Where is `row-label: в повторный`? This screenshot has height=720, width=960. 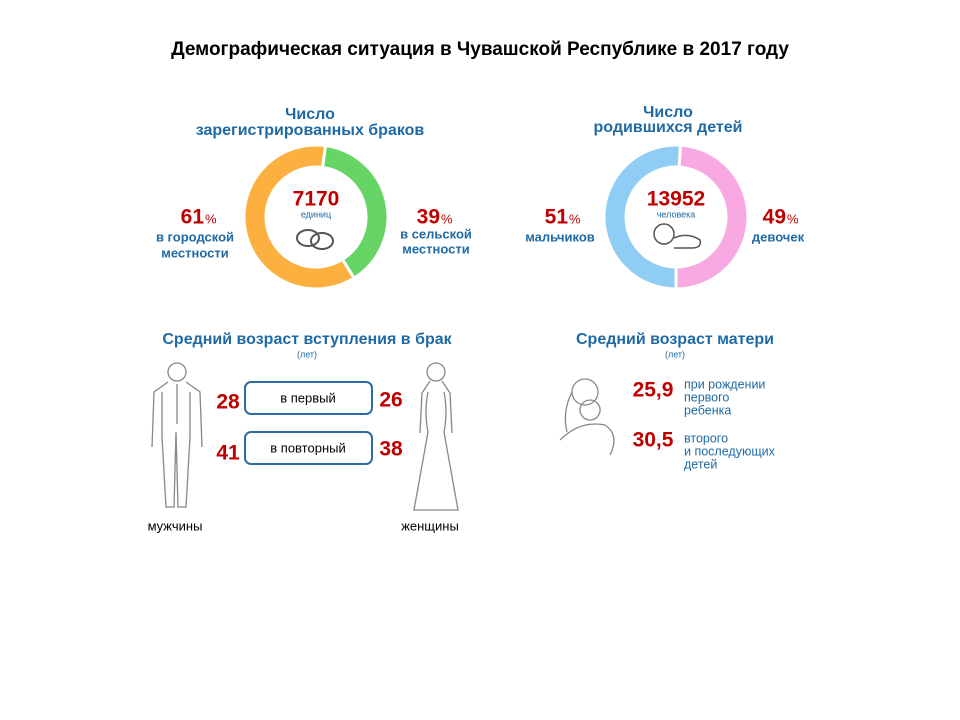
row-label: в повторный is located at coordinates (307, 447).